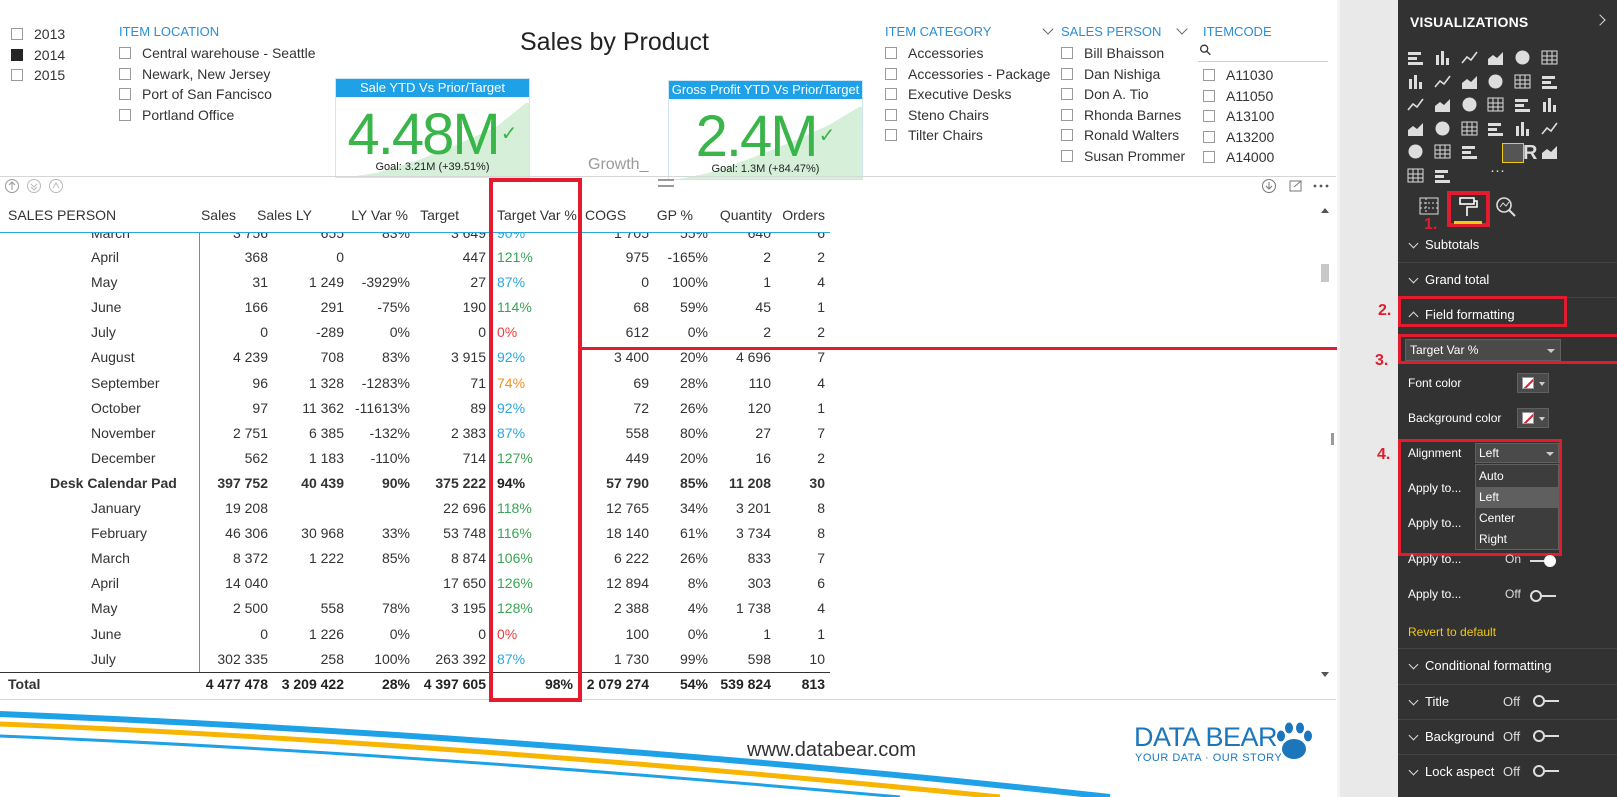 The width and height of the screenshot is (1617, 797). I want to click on gauge-icon, so click(1495, 128).